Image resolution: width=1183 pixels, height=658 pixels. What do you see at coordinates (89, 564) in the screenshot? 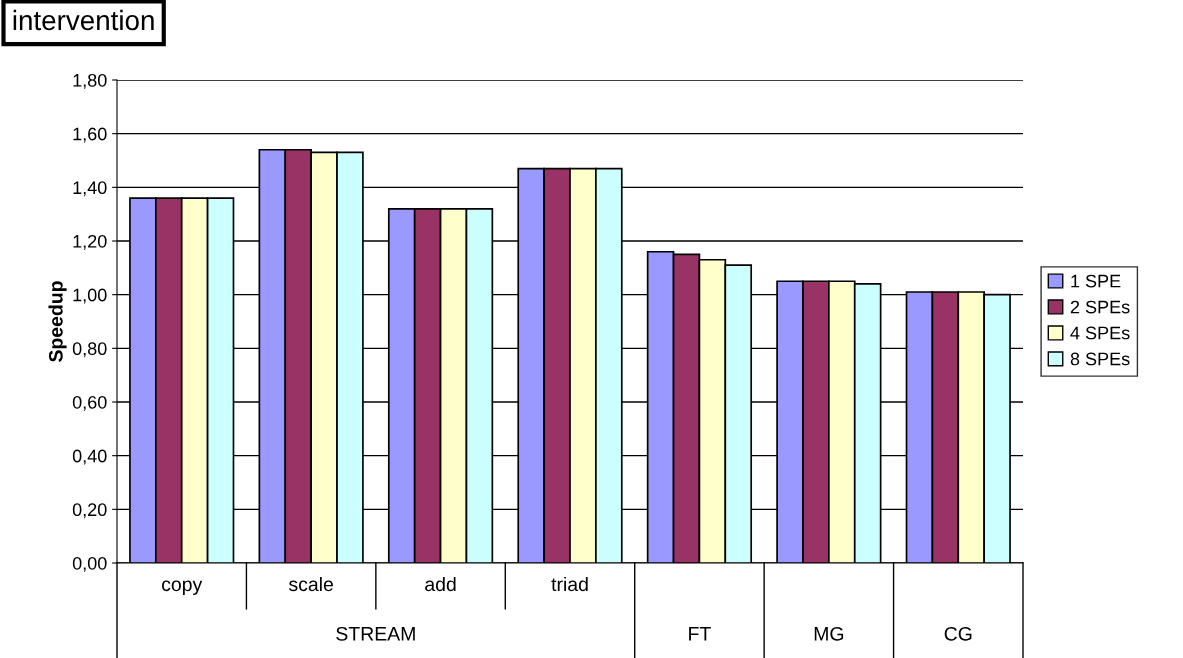
I see `y-tick-label: 0,00` at bounding box center [89, 564].